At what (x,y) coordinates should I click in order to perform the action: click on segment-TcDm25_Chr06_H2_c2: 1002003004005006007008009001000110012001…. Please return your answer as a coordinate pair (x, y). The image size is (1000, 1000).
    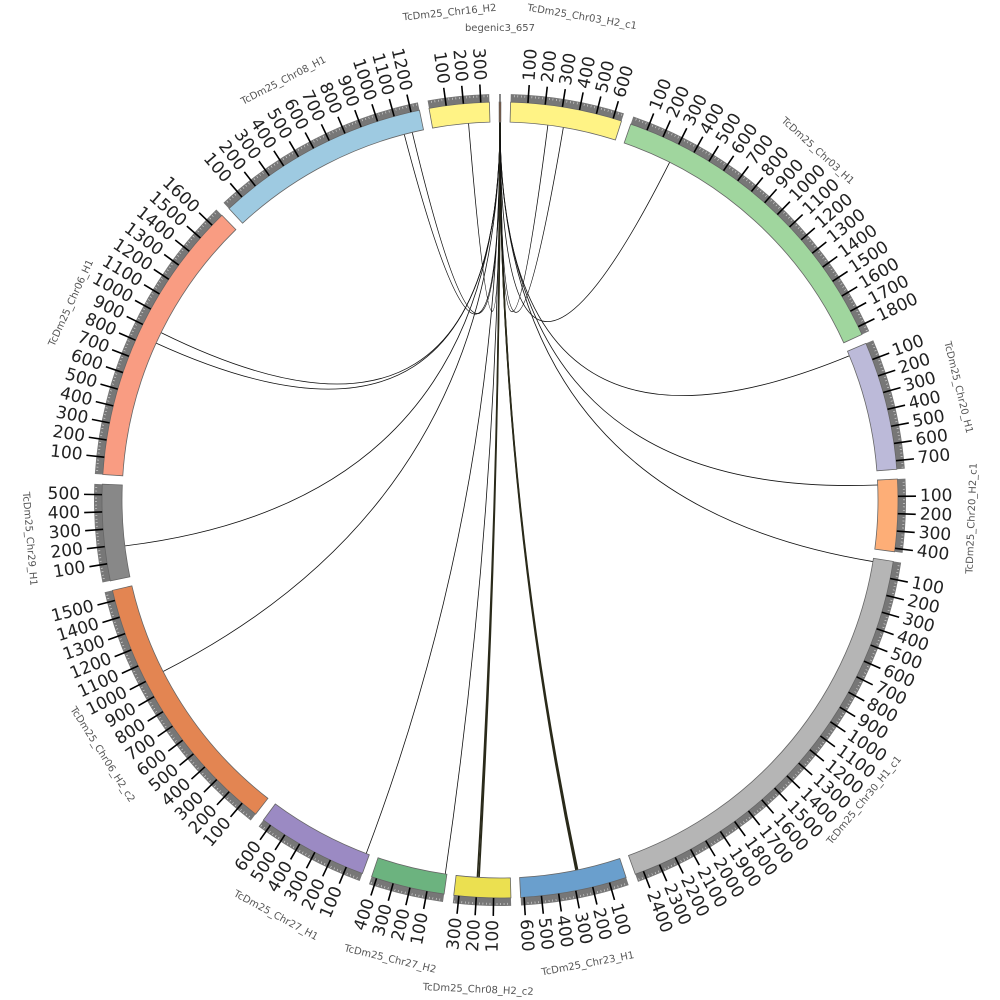
    Looking at the image, I should click on (159, 718).